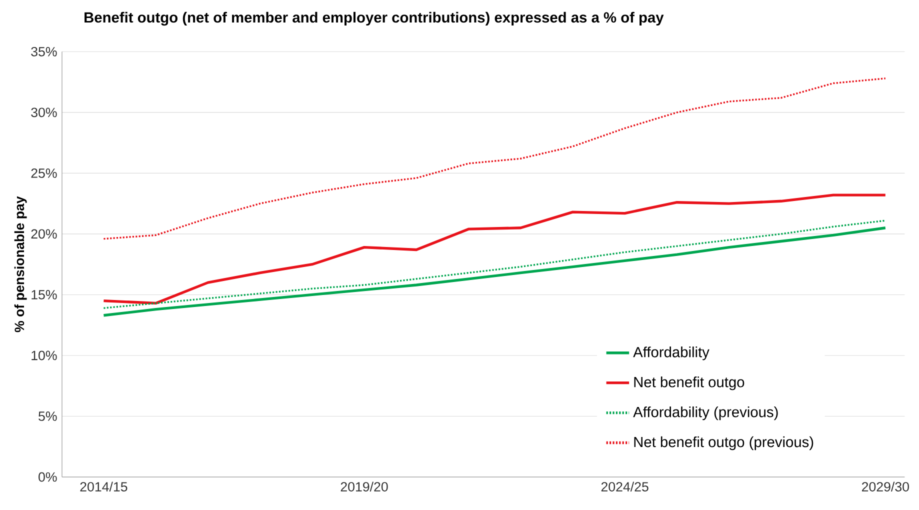 The width and height of the screenshot is (919, 510). What do you see at coordinates (44, 173) in the screenshot?
I see `y-tick-label: 25%` at bounding box center [44, 173].